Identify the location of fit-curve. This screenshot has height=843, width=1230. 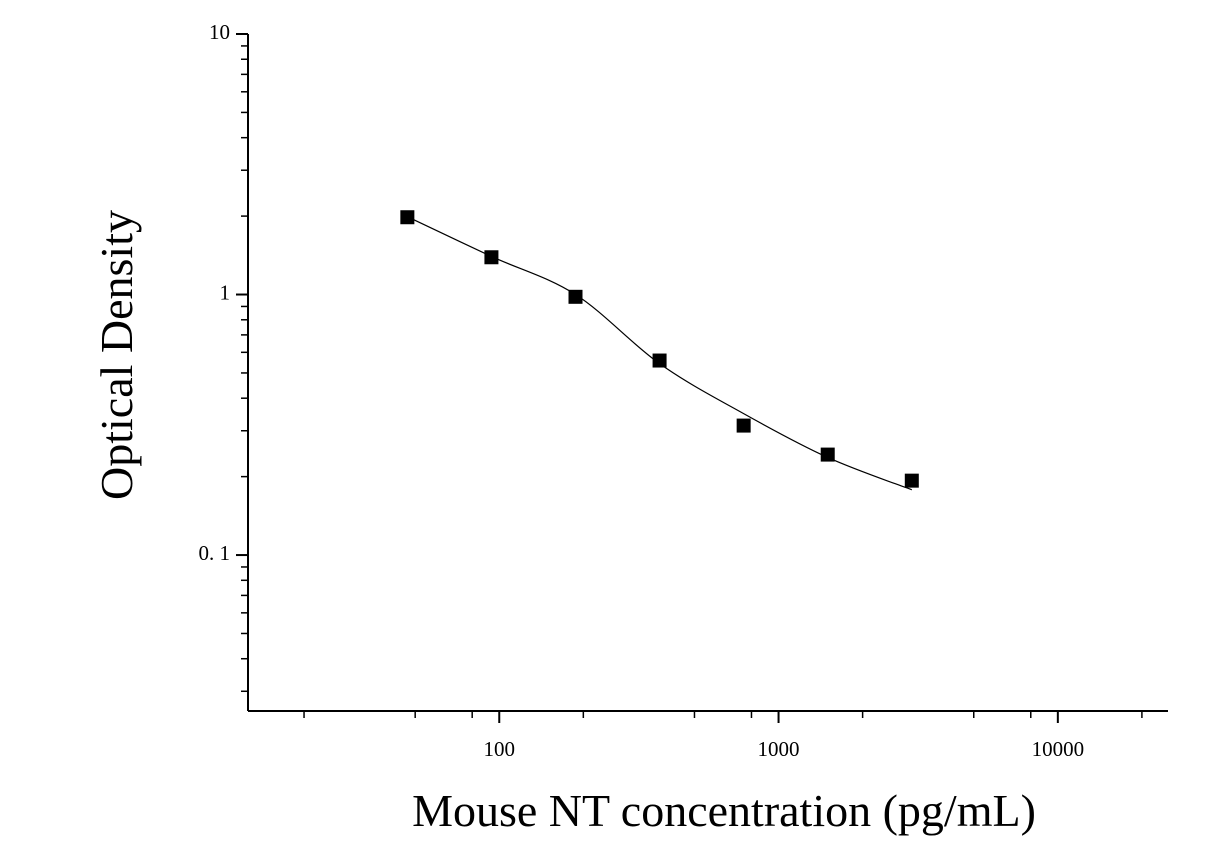
(660, 353).